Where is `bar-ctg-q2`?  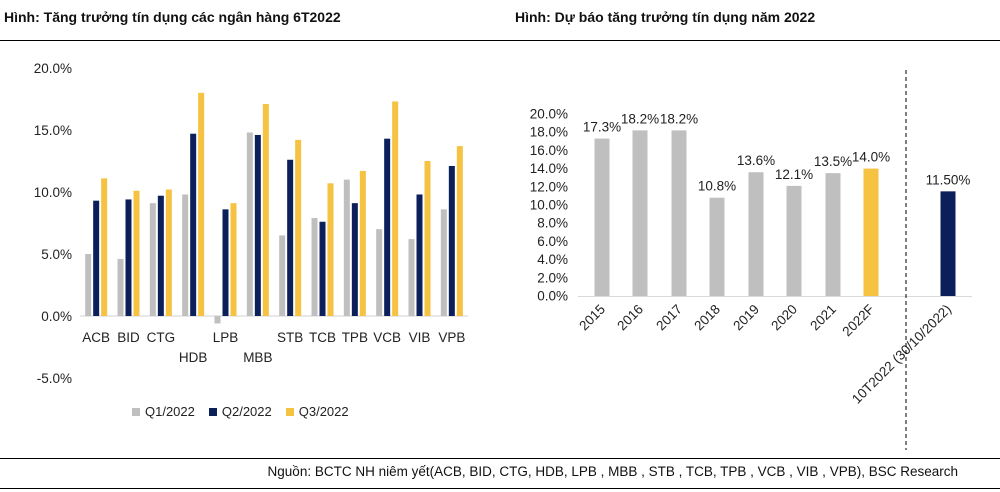
bar-ctg-q2 is located at coordinates (160, 255).